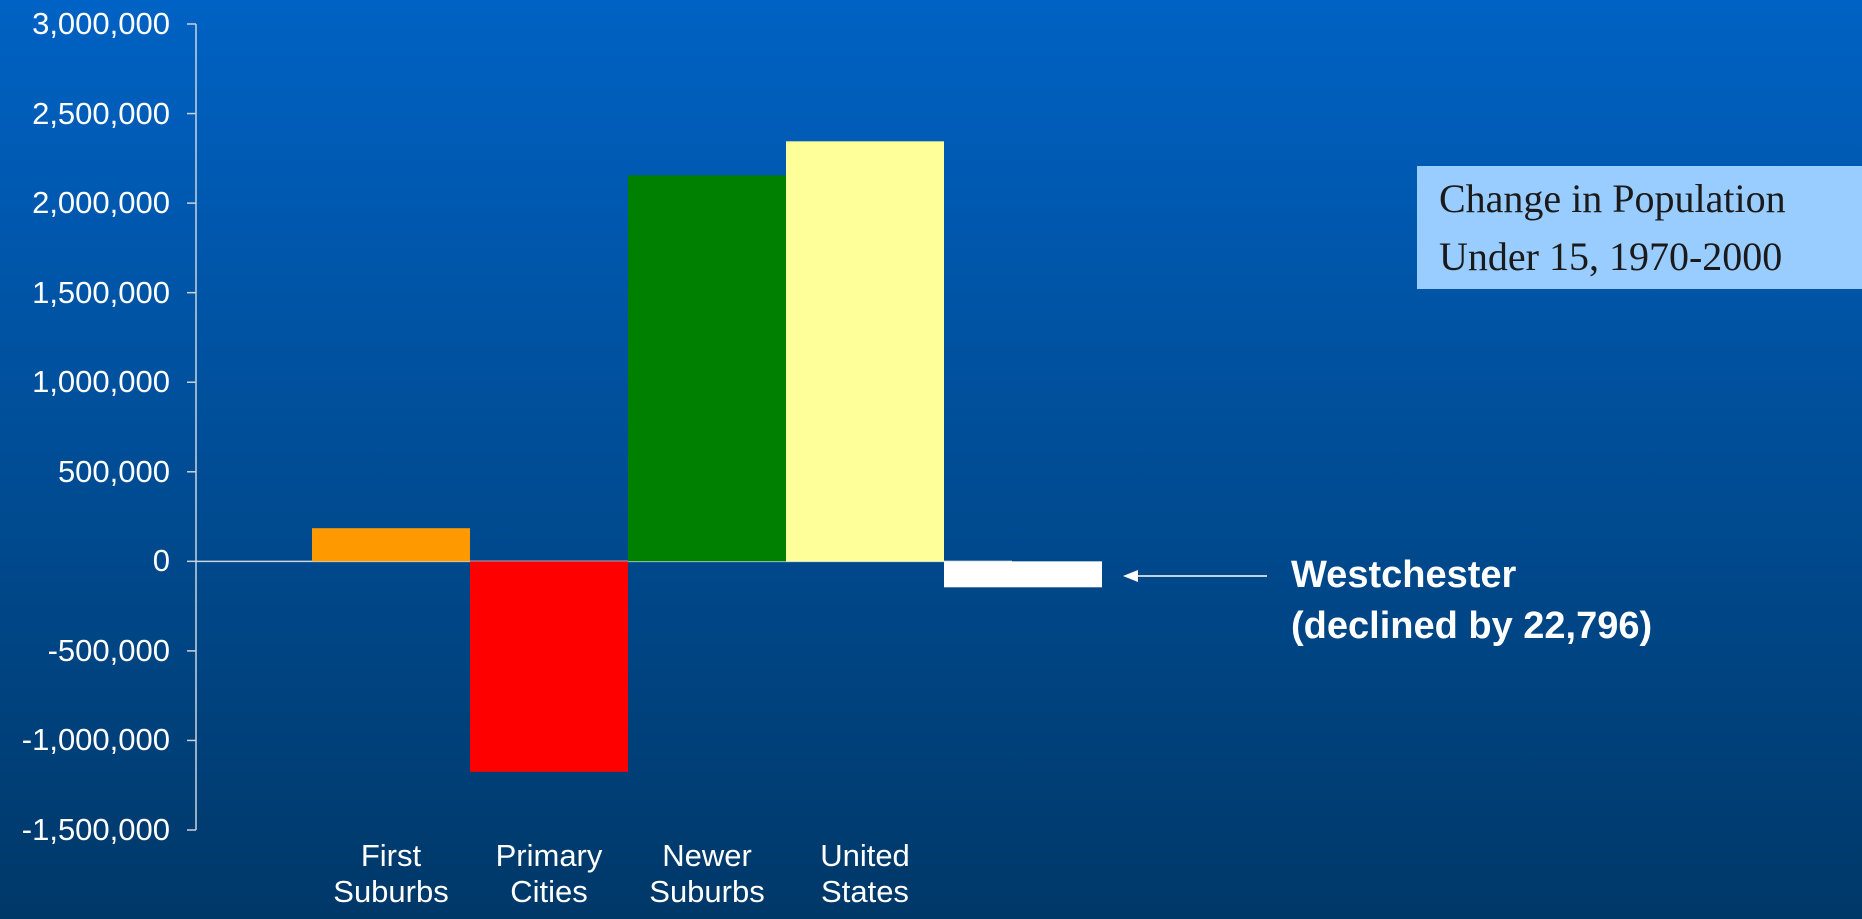  Describe the element at coordinates (1639, 227) in the screenshot. I see `chart-title: Change in Population Under 15, 1970-2000` at that location.